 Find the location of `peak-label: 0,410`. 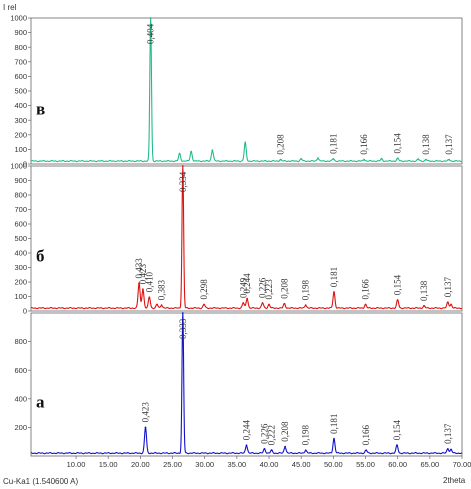

peak-label: 0,410 is located at coordinates (149, 281).